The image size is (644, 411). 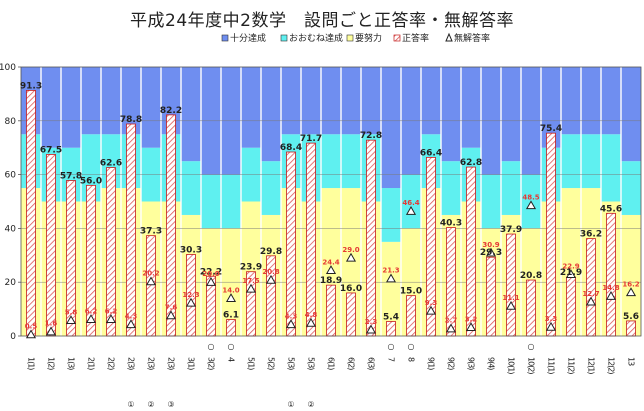 I want to click on chart-title: 平成24年度中2数学 設問ごと正答率・無解答率, so click(x=322, y=21).